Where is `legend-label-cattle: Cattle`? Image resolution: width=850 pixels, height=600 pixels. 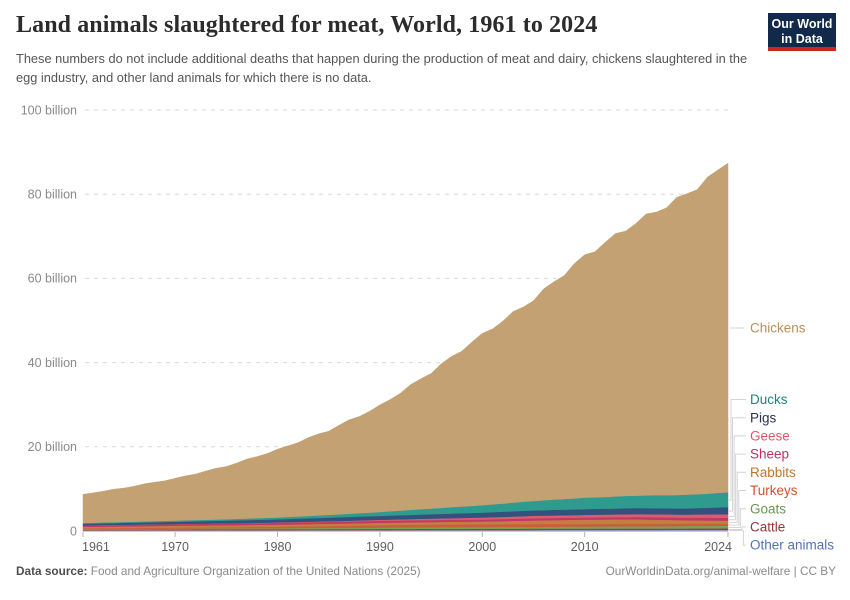 legend-label-cattle: Cattle is located at coordinates (767, 527).